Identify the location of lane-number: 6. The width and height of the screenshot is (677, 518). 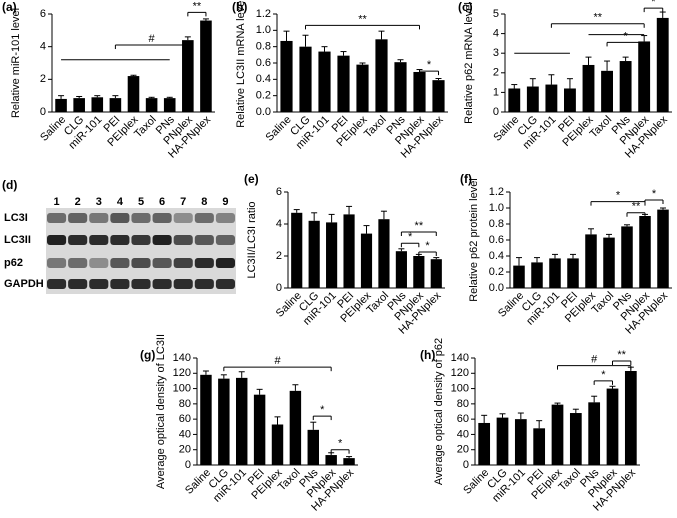
(162, 202).